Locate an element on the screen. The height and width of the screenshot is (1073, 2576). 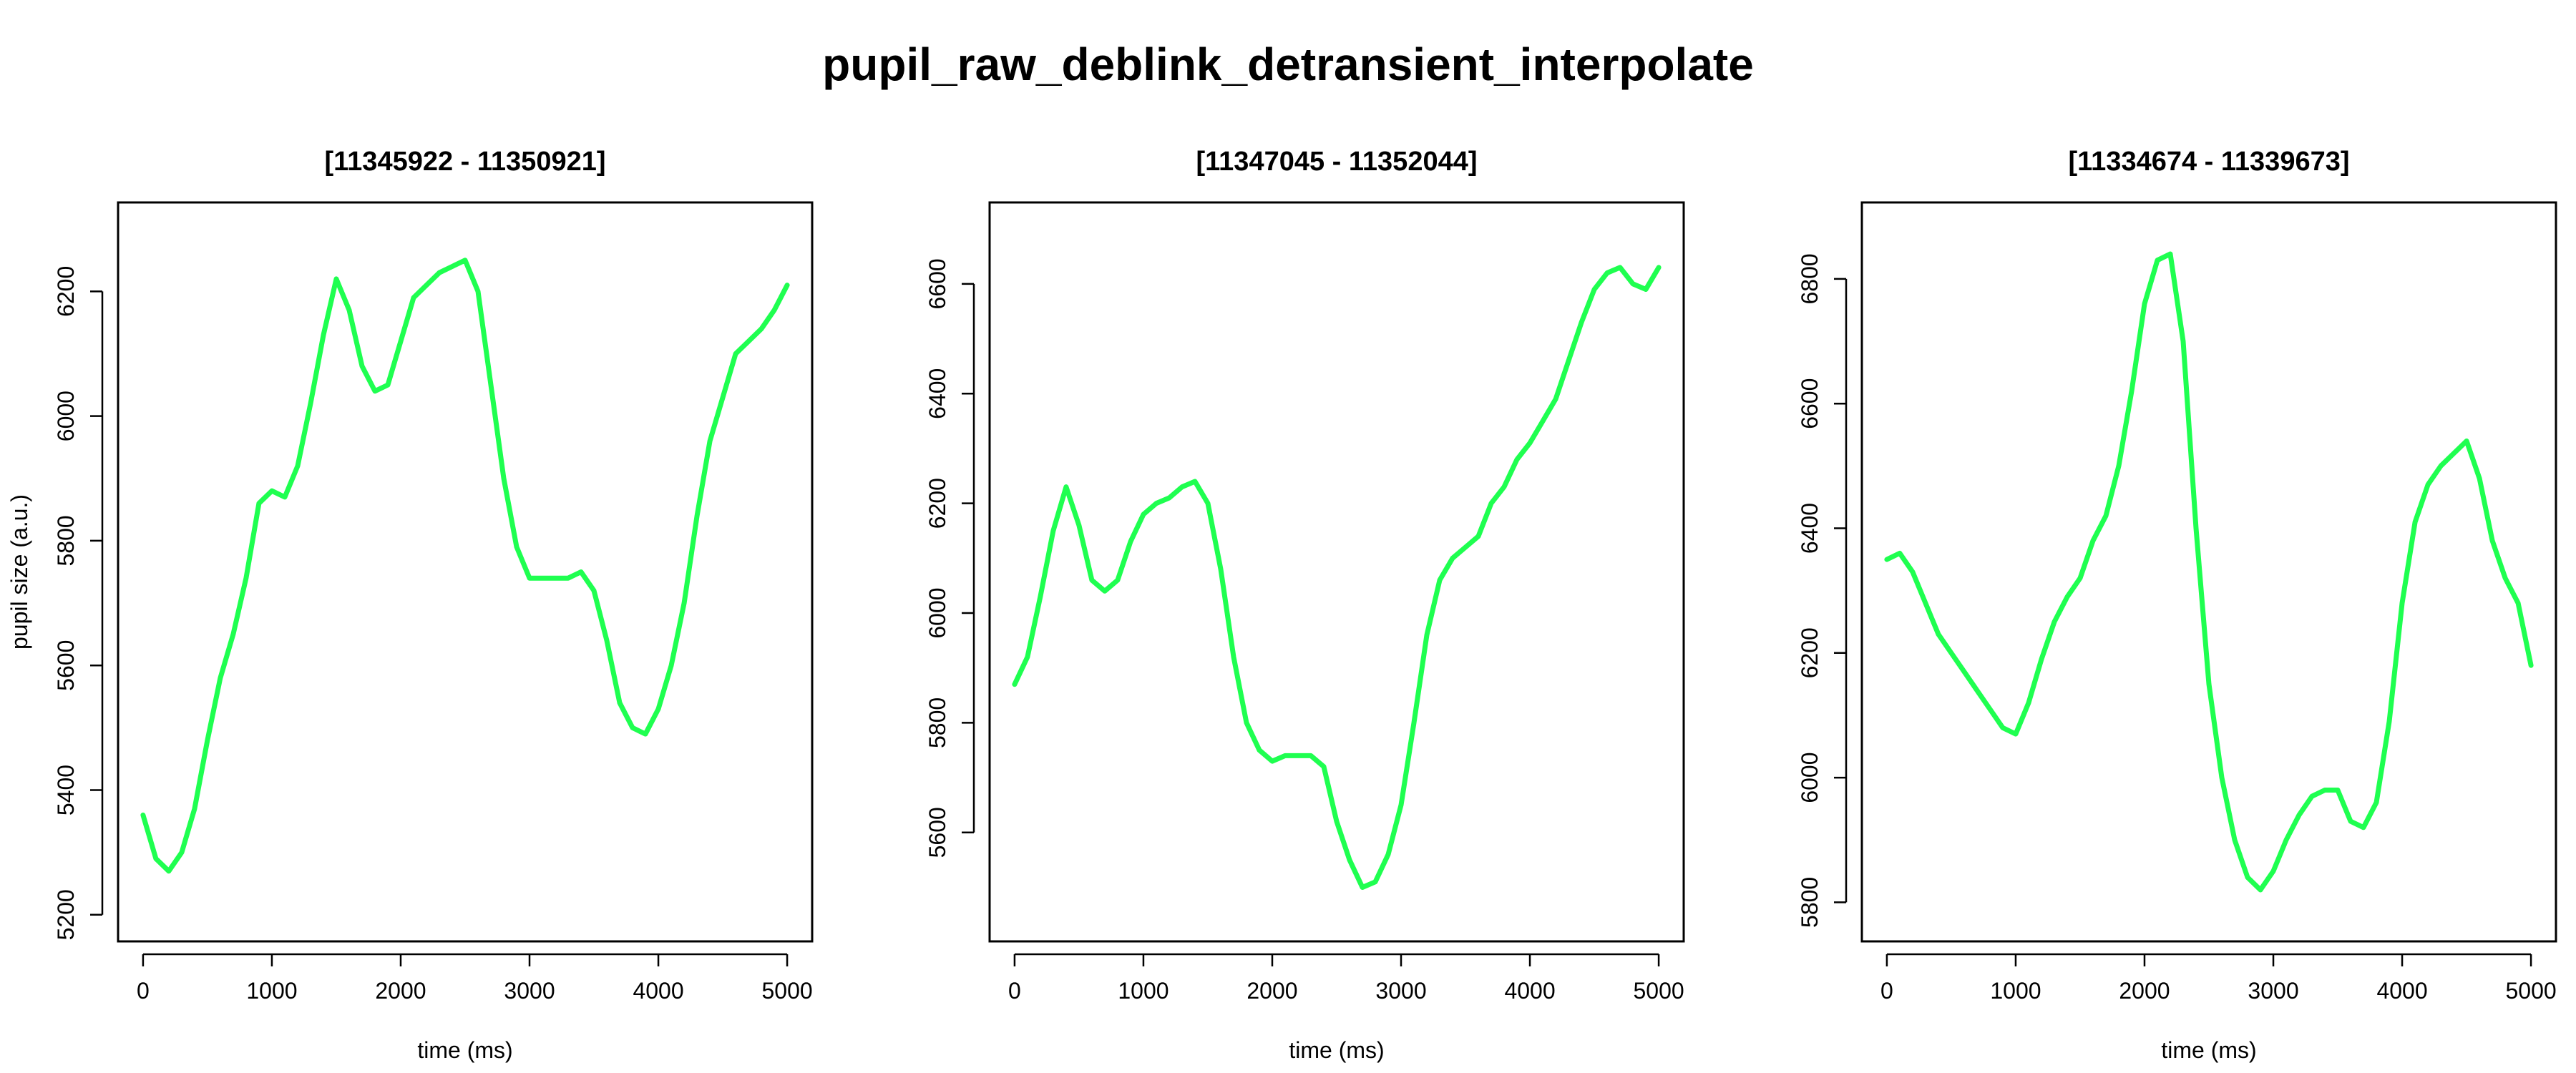
panel-title: [11347045 - 11352044] is located at coordinates (1336, 162).